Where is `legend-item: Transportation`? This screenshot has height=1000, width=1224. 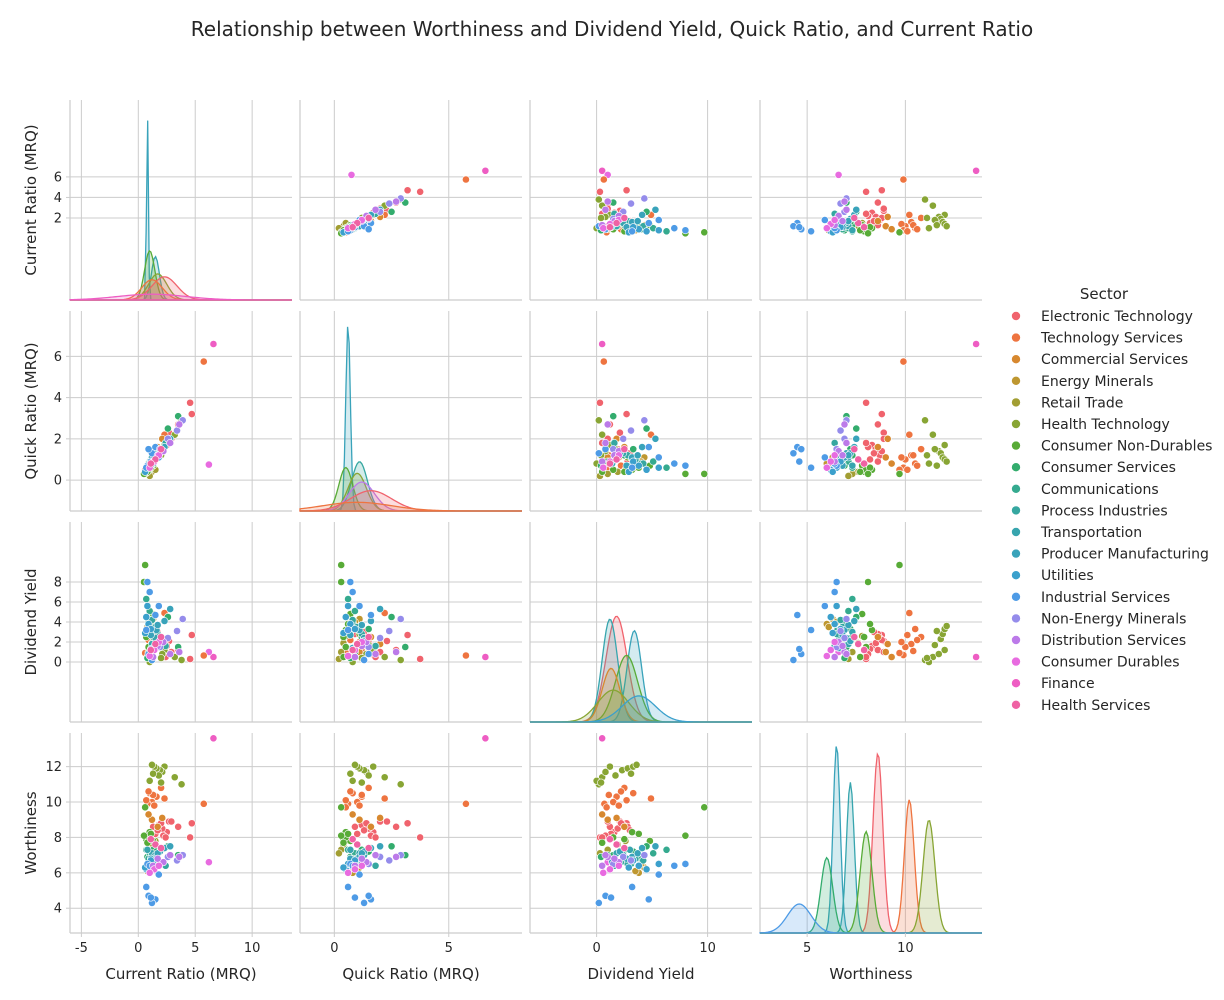 legend-item: Transportation is located at coordinates (1076, 533).